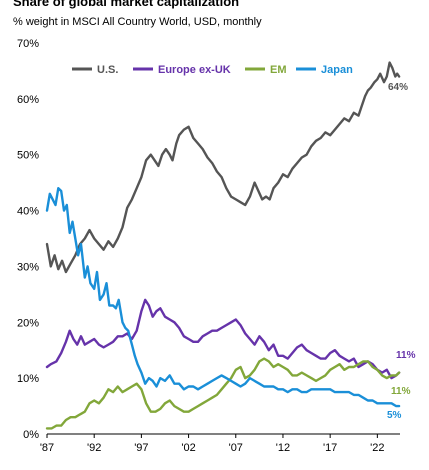 The height and width of the screenshot is (470, 429). Describe the element at coordinates (94, 448) in the screenshot. I see `x-tick-label: '92` at that location.